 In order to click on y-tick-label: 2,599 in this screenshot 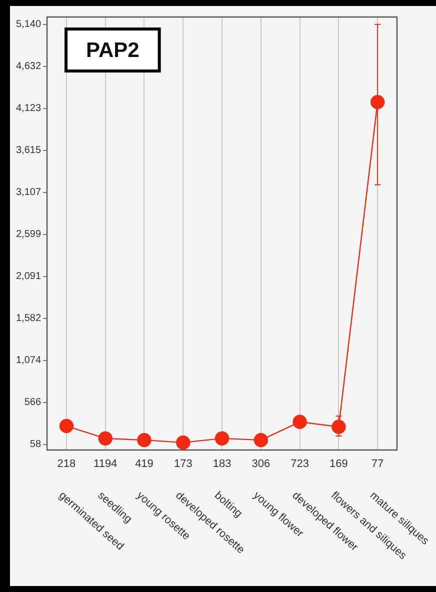, I will do `click(29, 234)`.